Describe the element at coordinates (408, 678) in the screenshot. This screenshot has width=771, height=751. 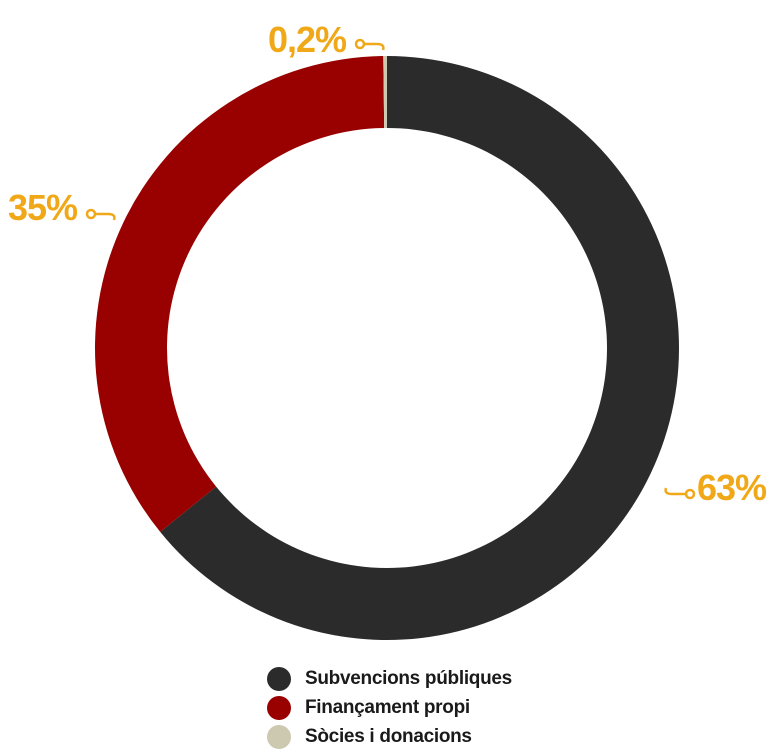
I see `legend-label-0: Subvencions públiques` at that location.